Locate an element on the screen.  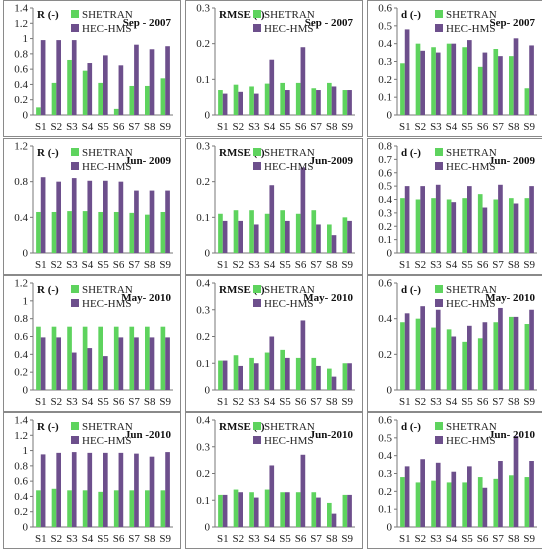
y-tick-label: 0.5 is located at coordinates (385, 187).